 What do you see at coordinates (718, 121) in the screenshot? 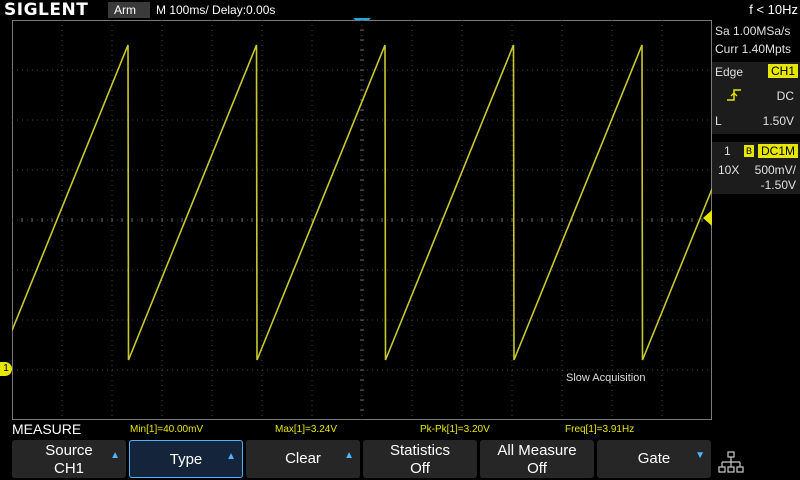
I see `trigger-level-label: L` at bounding box center [718, 121].